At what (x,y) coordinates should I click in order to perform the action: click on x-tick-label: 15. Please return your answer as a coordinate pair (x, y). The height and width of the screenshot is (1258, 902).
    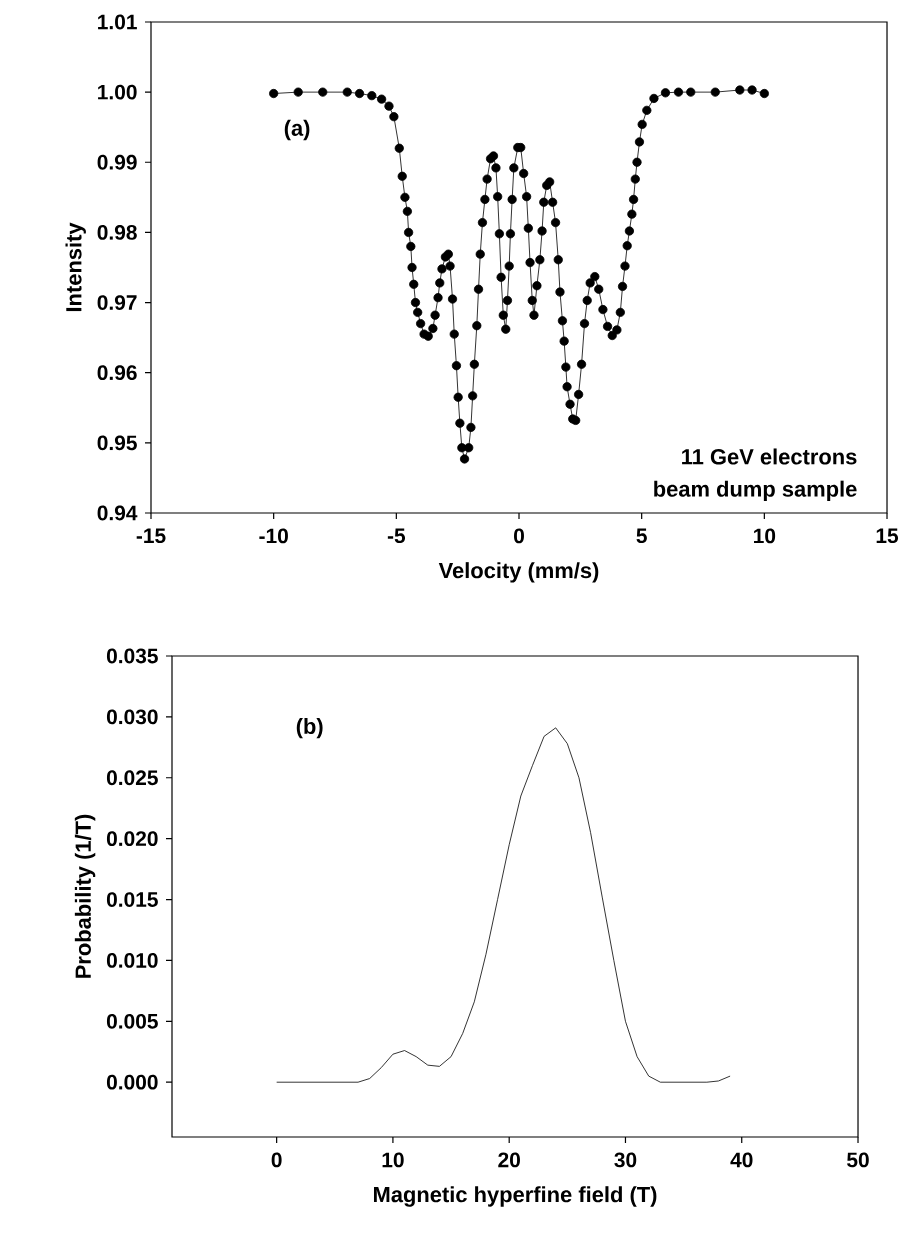
    Looking at the image, I should click on (887, 536).